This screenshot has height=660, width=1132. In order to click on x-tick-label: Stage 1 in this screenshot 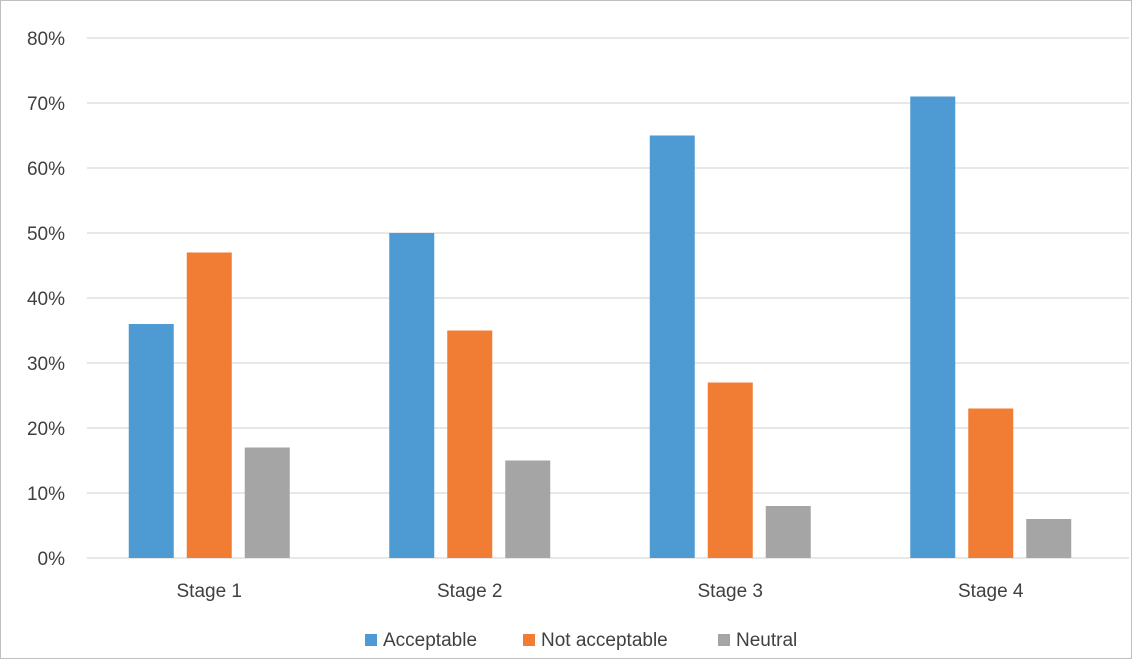, I will do `click(210, 591)`.